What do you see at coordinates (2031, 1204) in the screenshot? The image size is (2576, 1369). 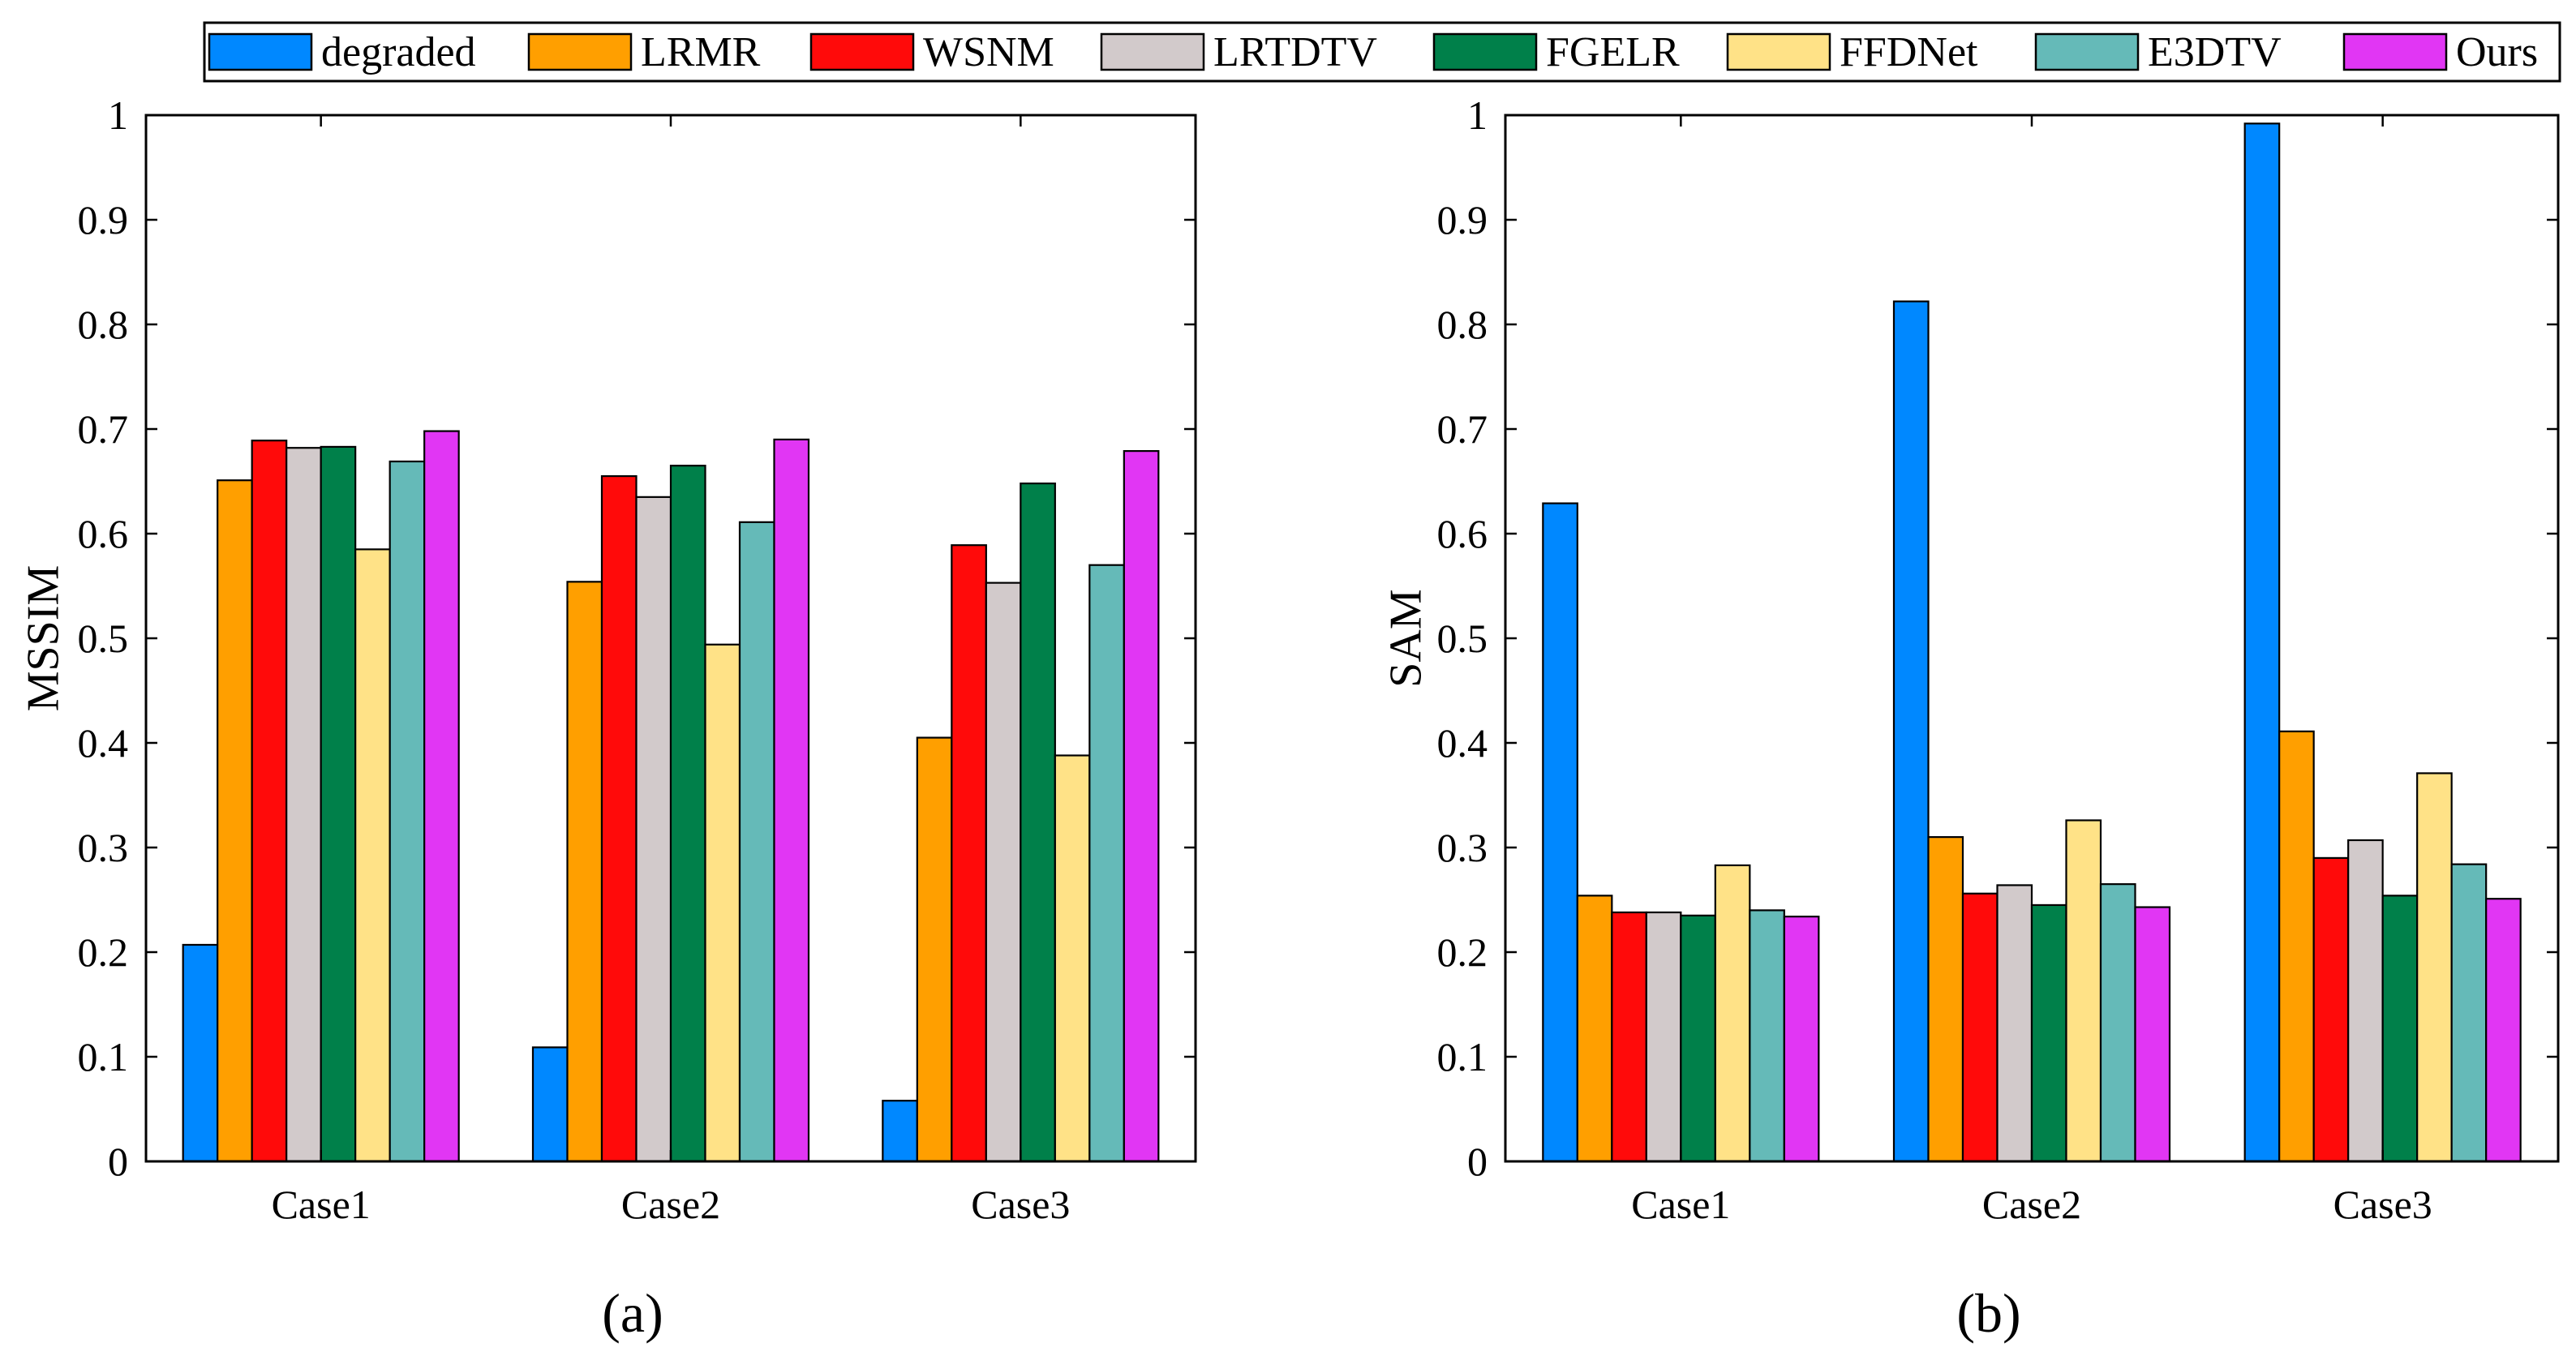 I see `x-tick-label-b-1: Case2` at bounding box center [2031, 1204].